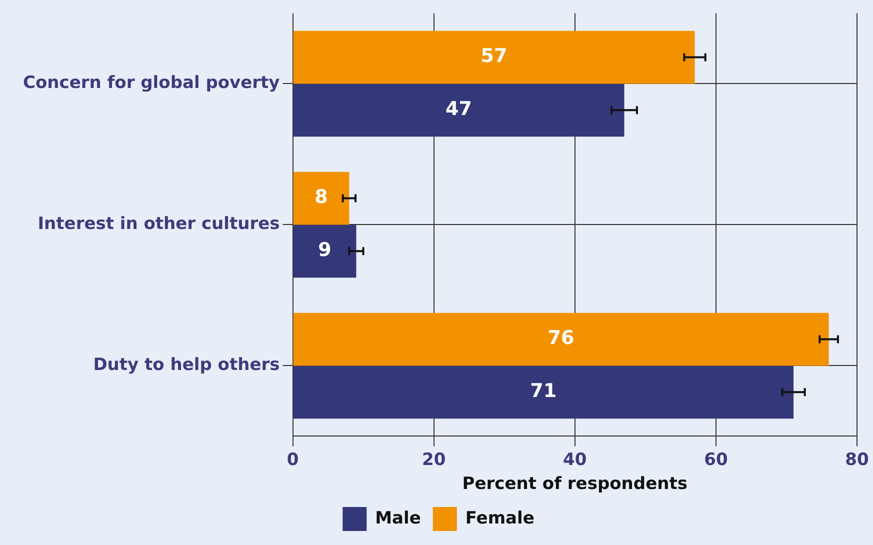 The height and width of the screenshot is (545, 873). I want to click on legend-label: Female, so click(499, 518).